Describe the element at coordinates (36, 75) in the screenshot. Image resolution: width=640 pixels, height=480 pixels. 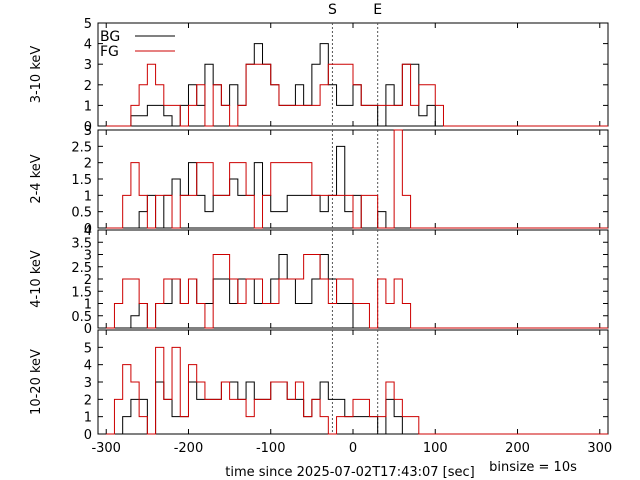
I see `y-axis-title: 3-10 keV` at that location.